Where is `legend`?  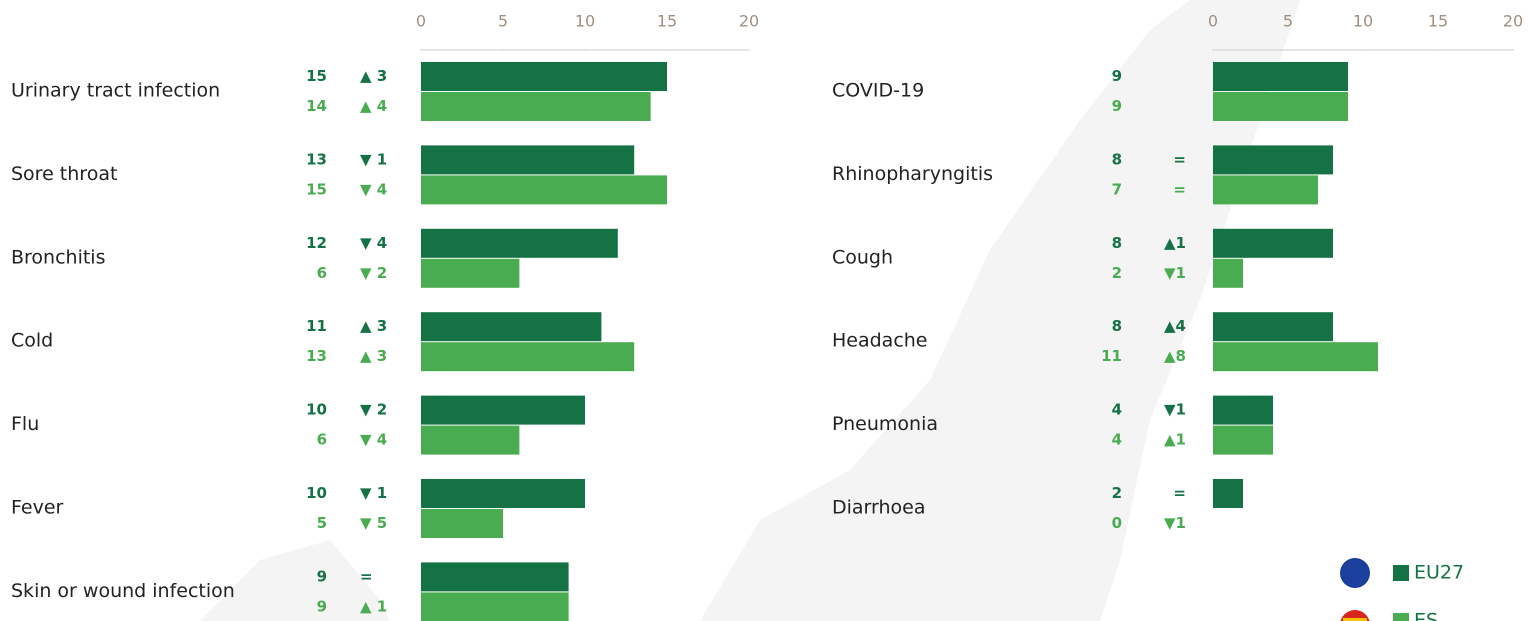 legend is located at coordinates (1355, 589).